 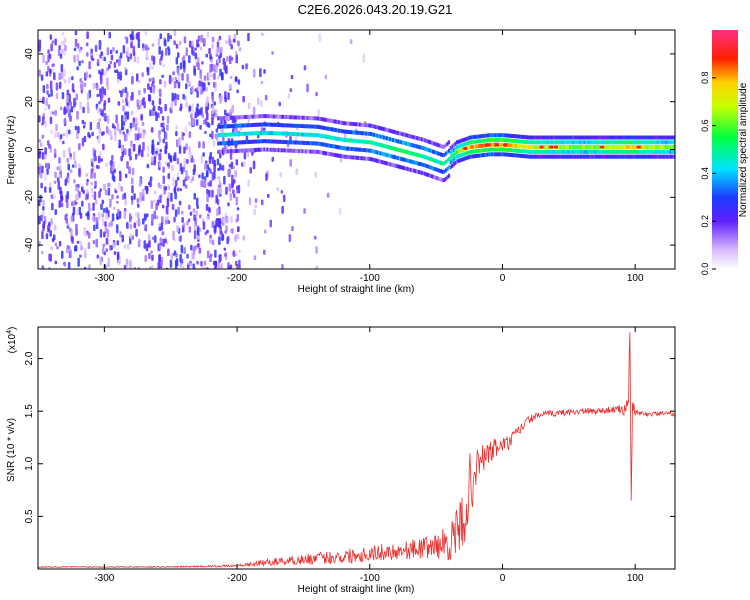 I want to click on y-tick-label: -20, so click(x=29, y=197).